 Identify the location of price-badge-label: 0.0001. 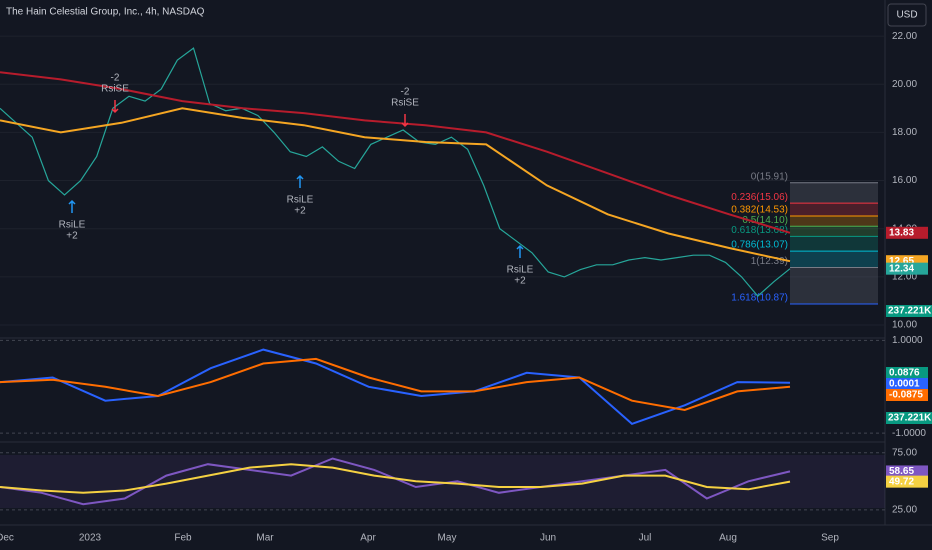
(904, 384).